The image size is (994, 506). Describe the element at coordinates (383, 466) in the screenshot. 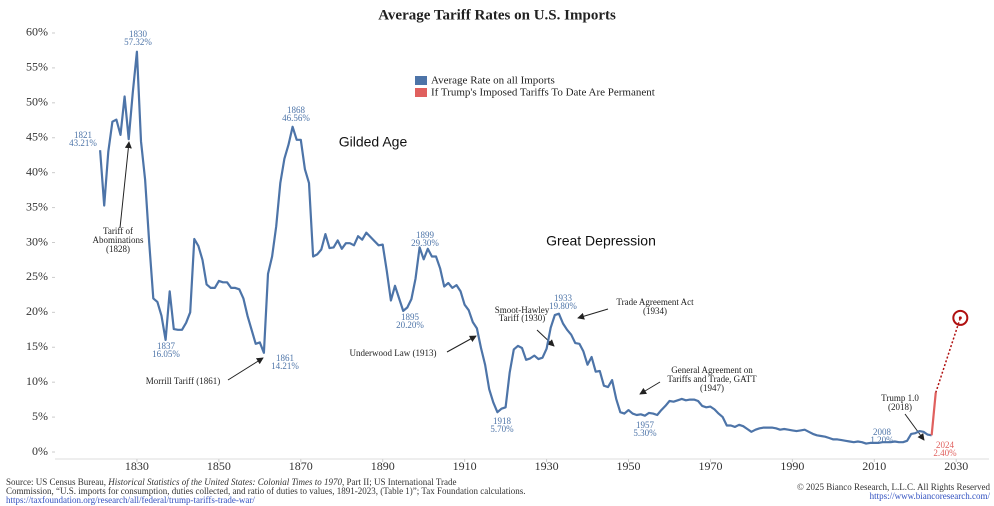

I see `x-tick-label: 1890` at that location.